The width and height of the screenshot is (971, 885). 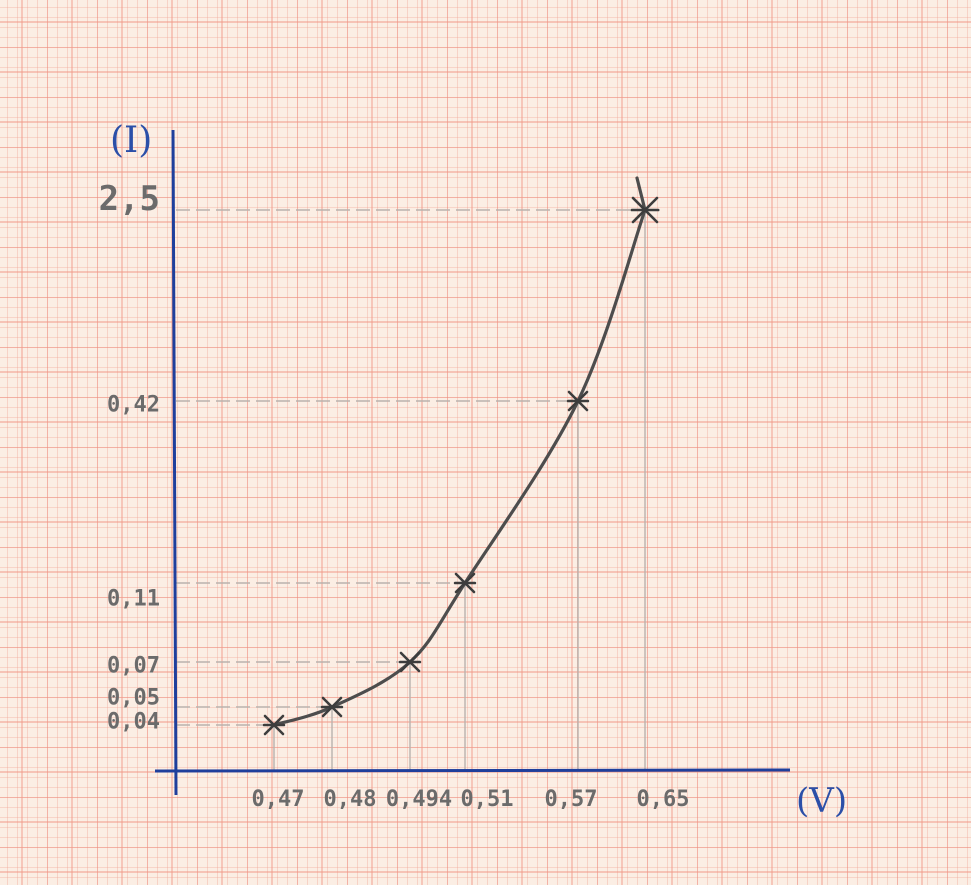 I want to click on x-axis, so click(x=472, y=770).